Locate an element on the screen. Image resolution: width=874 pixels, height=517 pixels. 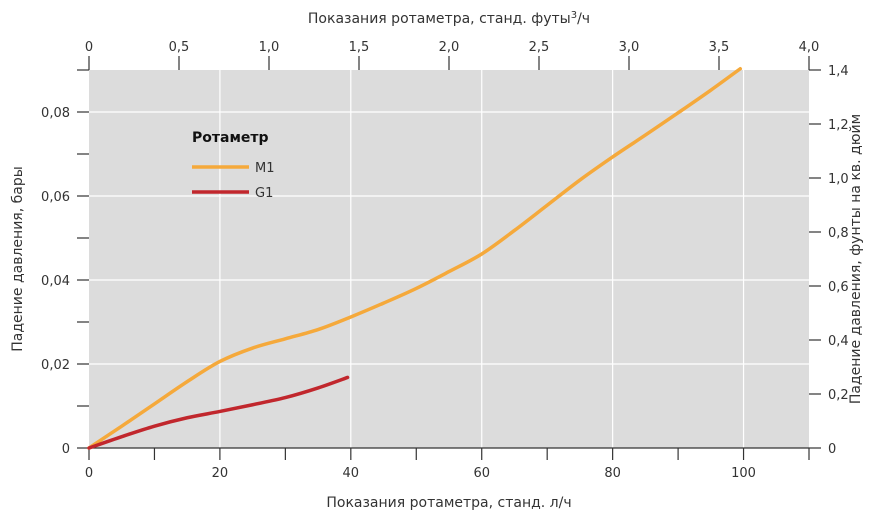
top-axis-title: Показания ротаметра, станд. футы3/ч is located at coordinates (449, 18).